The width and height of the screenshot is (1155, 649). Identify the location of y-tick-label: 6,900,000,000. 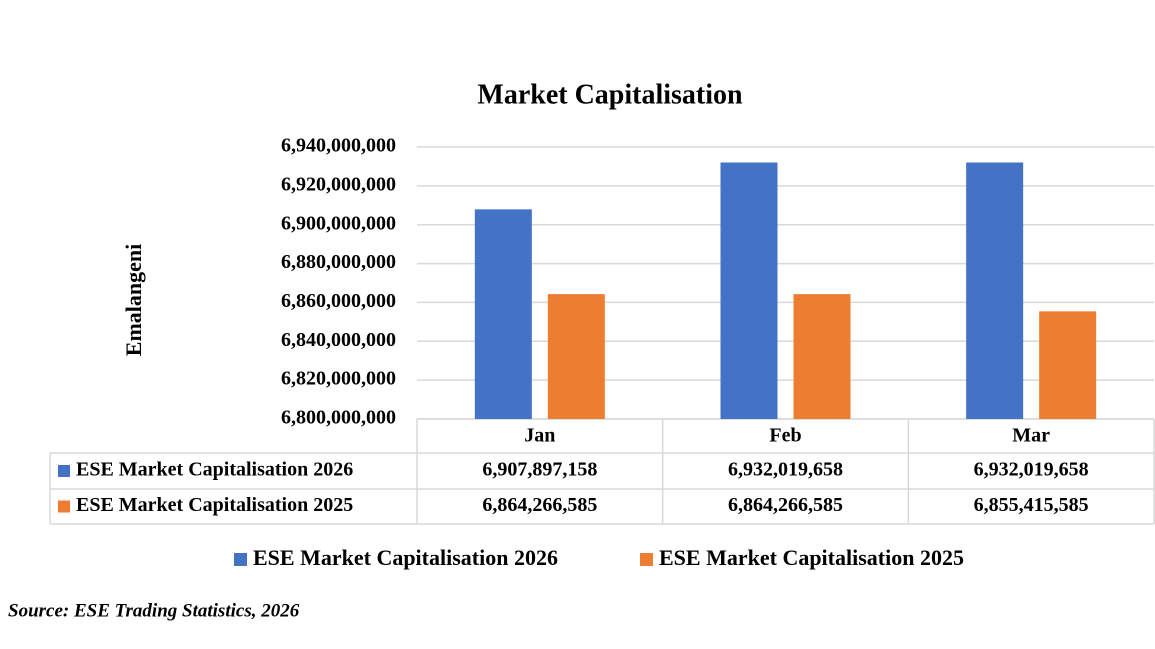
(338, 223).